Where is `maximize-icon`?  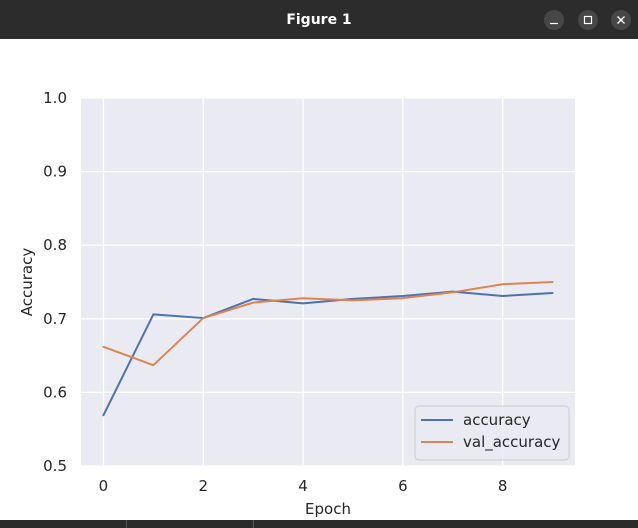 maximize-icon is located at coordinates (588, 20).